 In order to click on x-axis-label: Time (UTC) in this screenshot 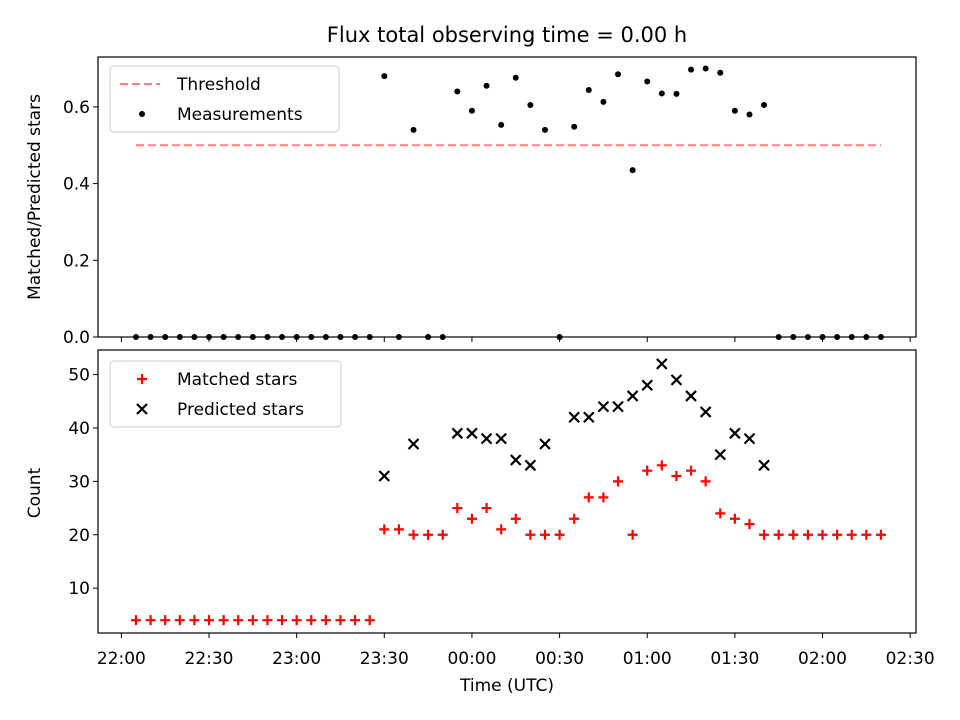, I will do `click(506, 686)`.